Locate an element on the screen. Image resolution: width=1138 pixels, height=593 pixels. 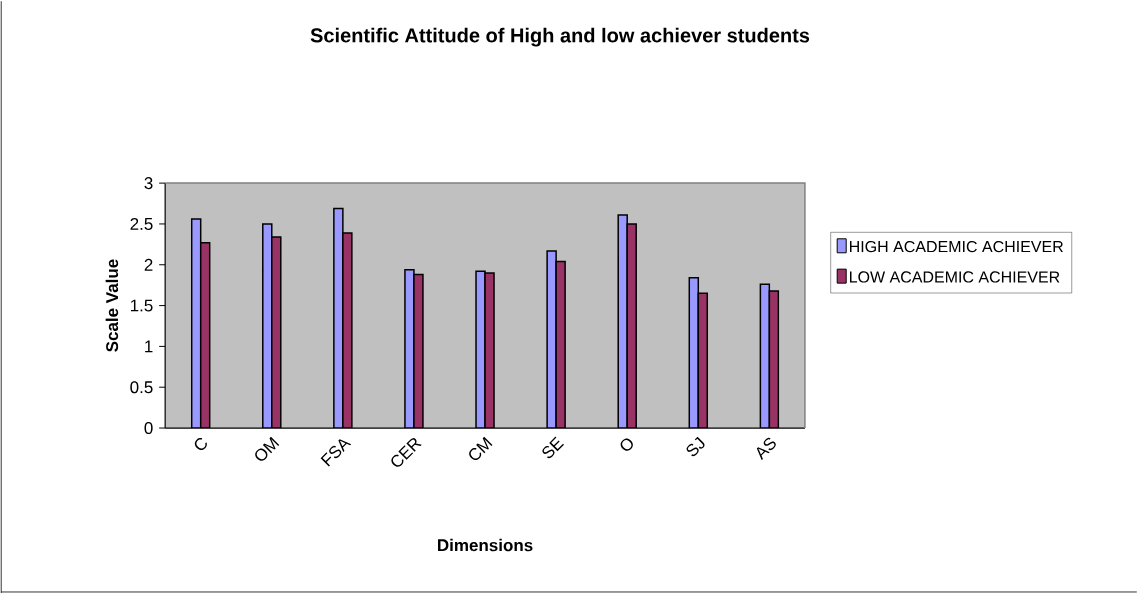
x-tick-label: OM is located at coordinates (267, 448).